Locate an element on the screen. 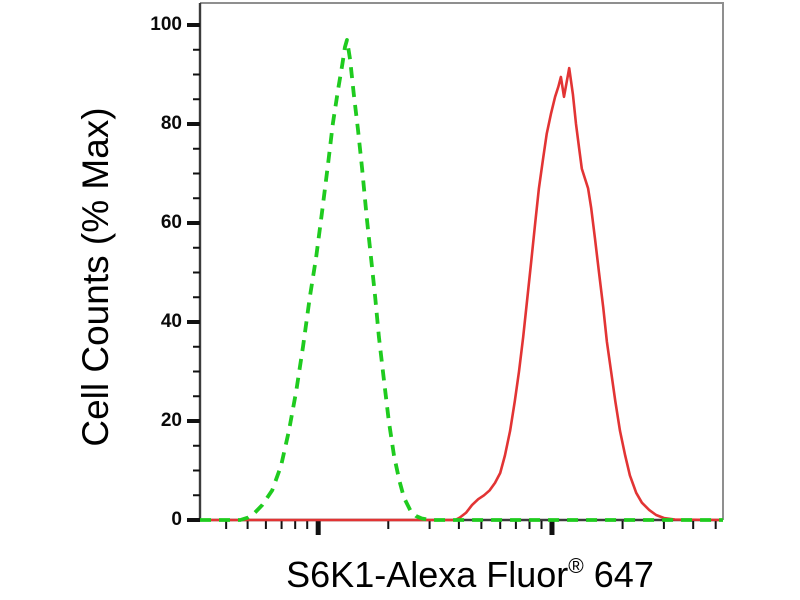 This screenshot has height=600, width=800. x-axis-title-suffix: 647 is located at coordinates (618, 574).